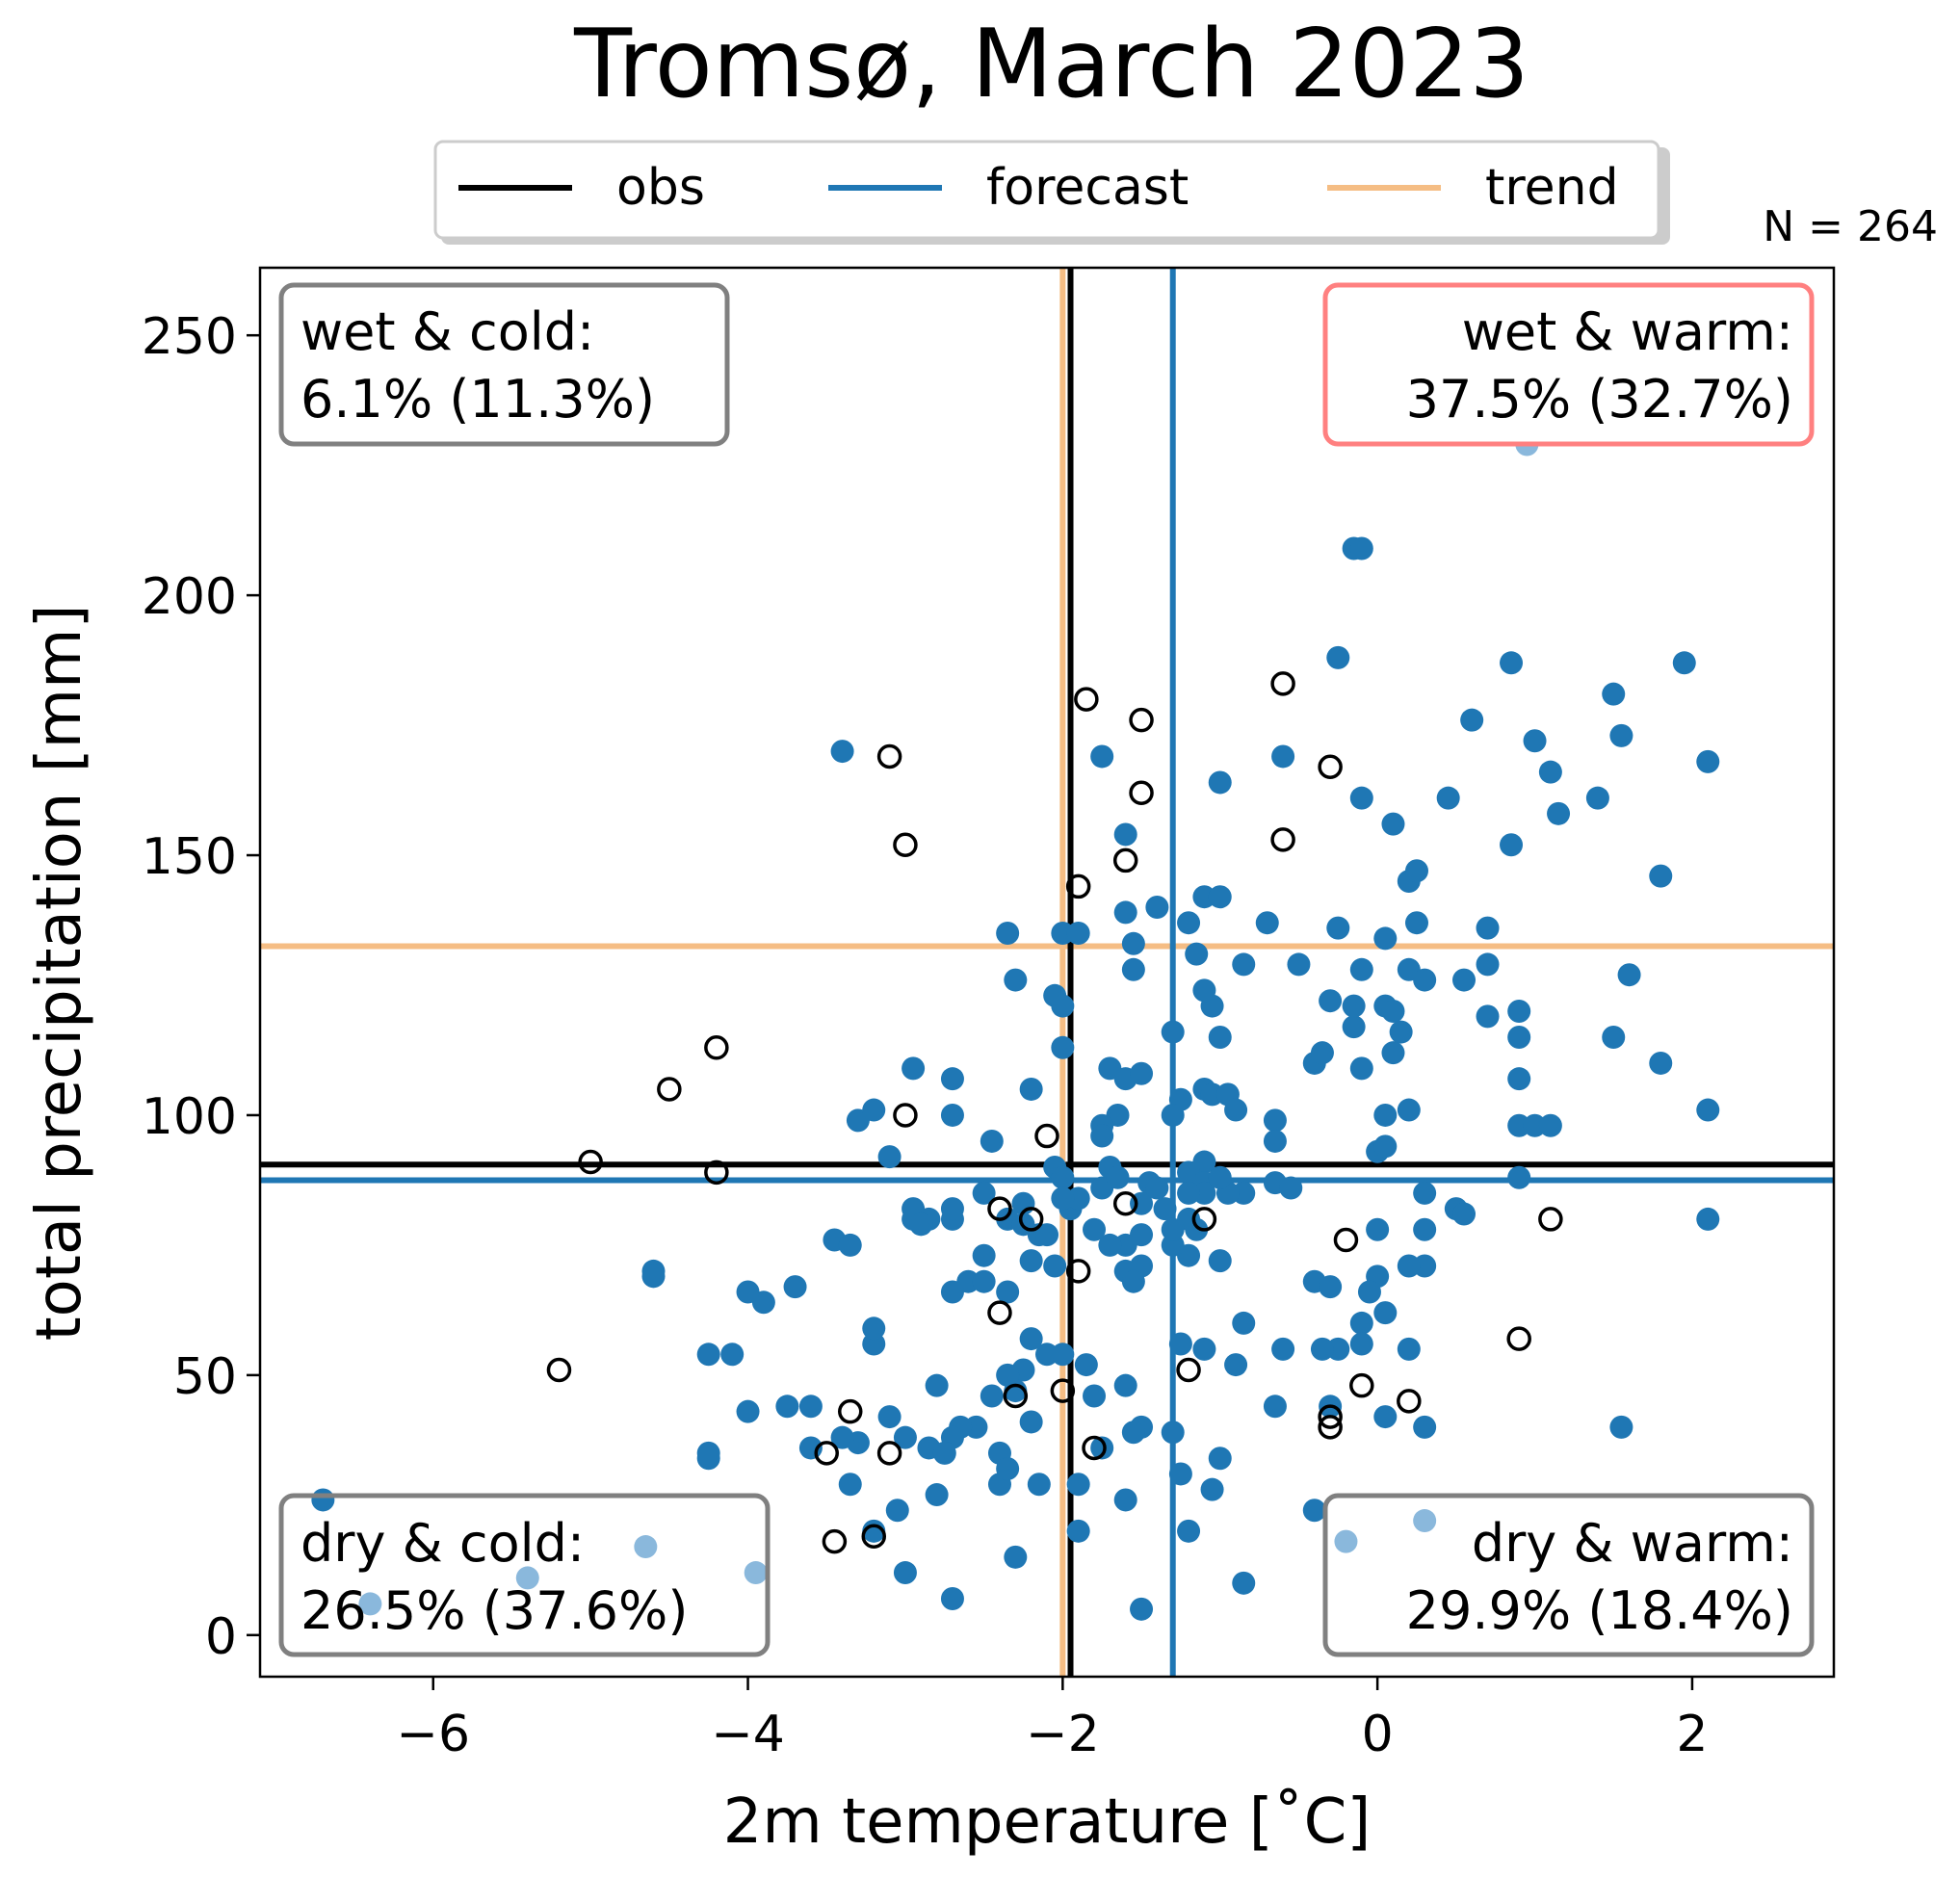  What do you see at coordinates (1599, 400) in the screenshot?
I see `quadrant-value-wet-warm: 37.5% (32.7%)` at bounding box center [1599, 400].